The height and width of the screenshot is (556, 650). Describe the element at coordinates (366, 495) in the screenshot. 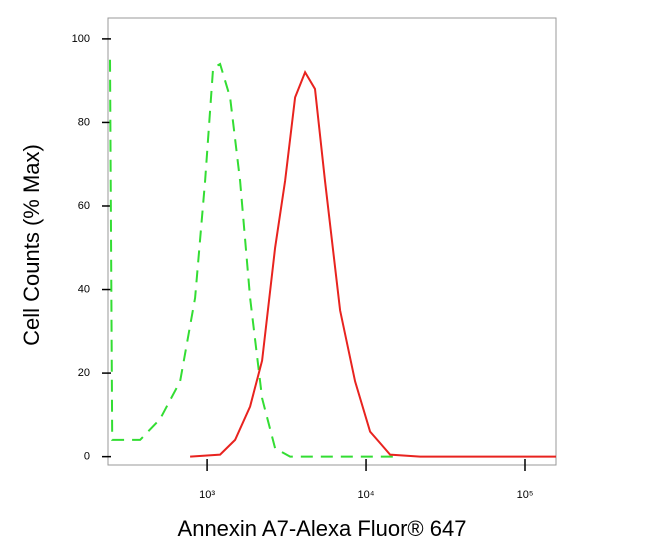

I see `x-tick-label: 10⁴` at that location.